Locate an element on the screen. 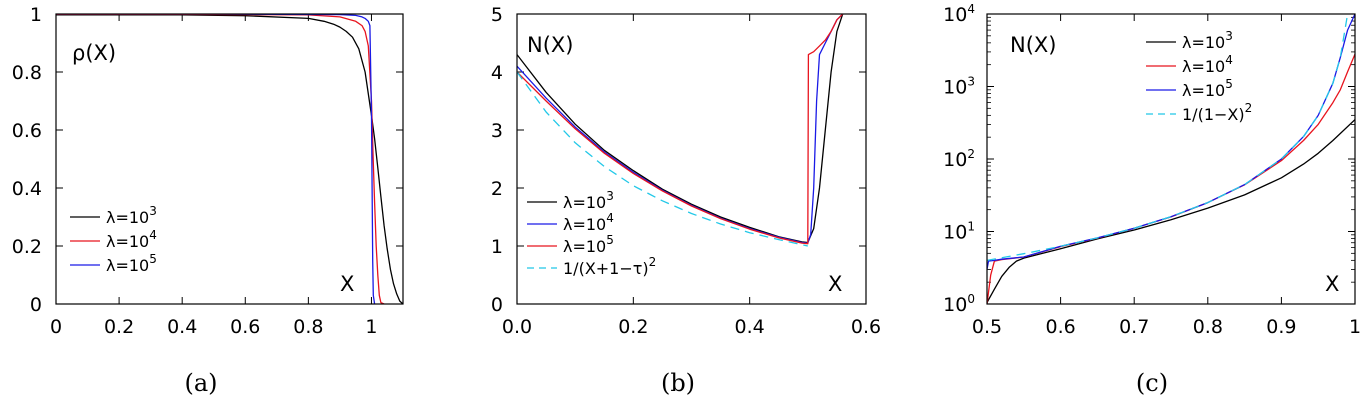  y-tick-label: 0.8 is located at coordinates (27, 73).